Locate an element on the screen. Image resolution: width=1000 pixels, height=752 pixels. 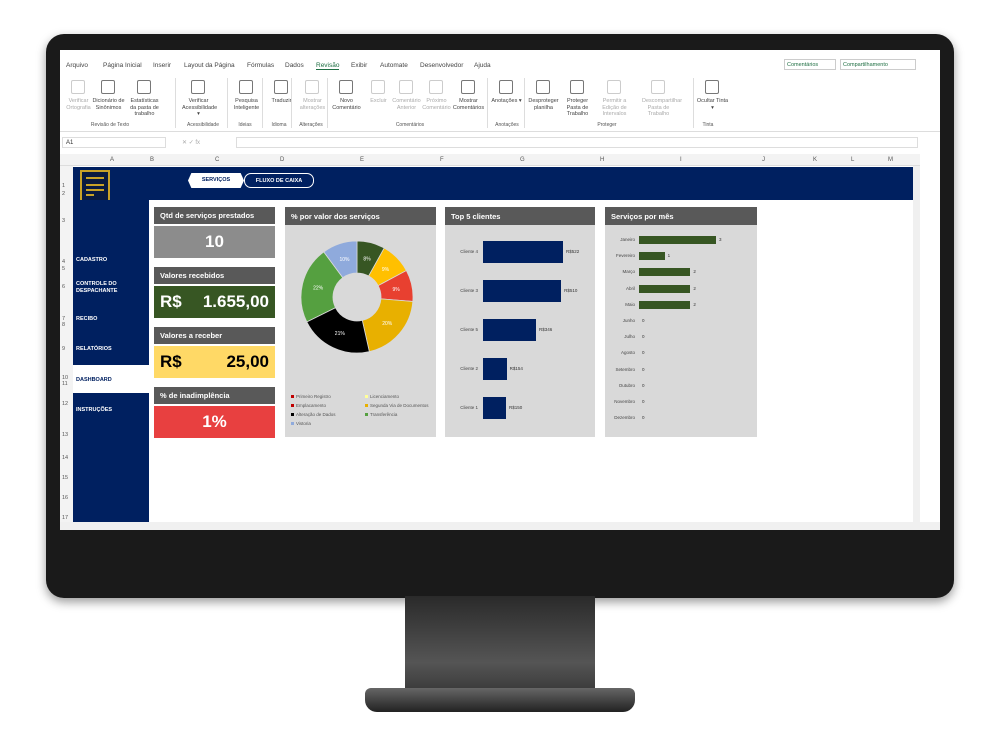
column-header: D is located at coordinates (282, 160).